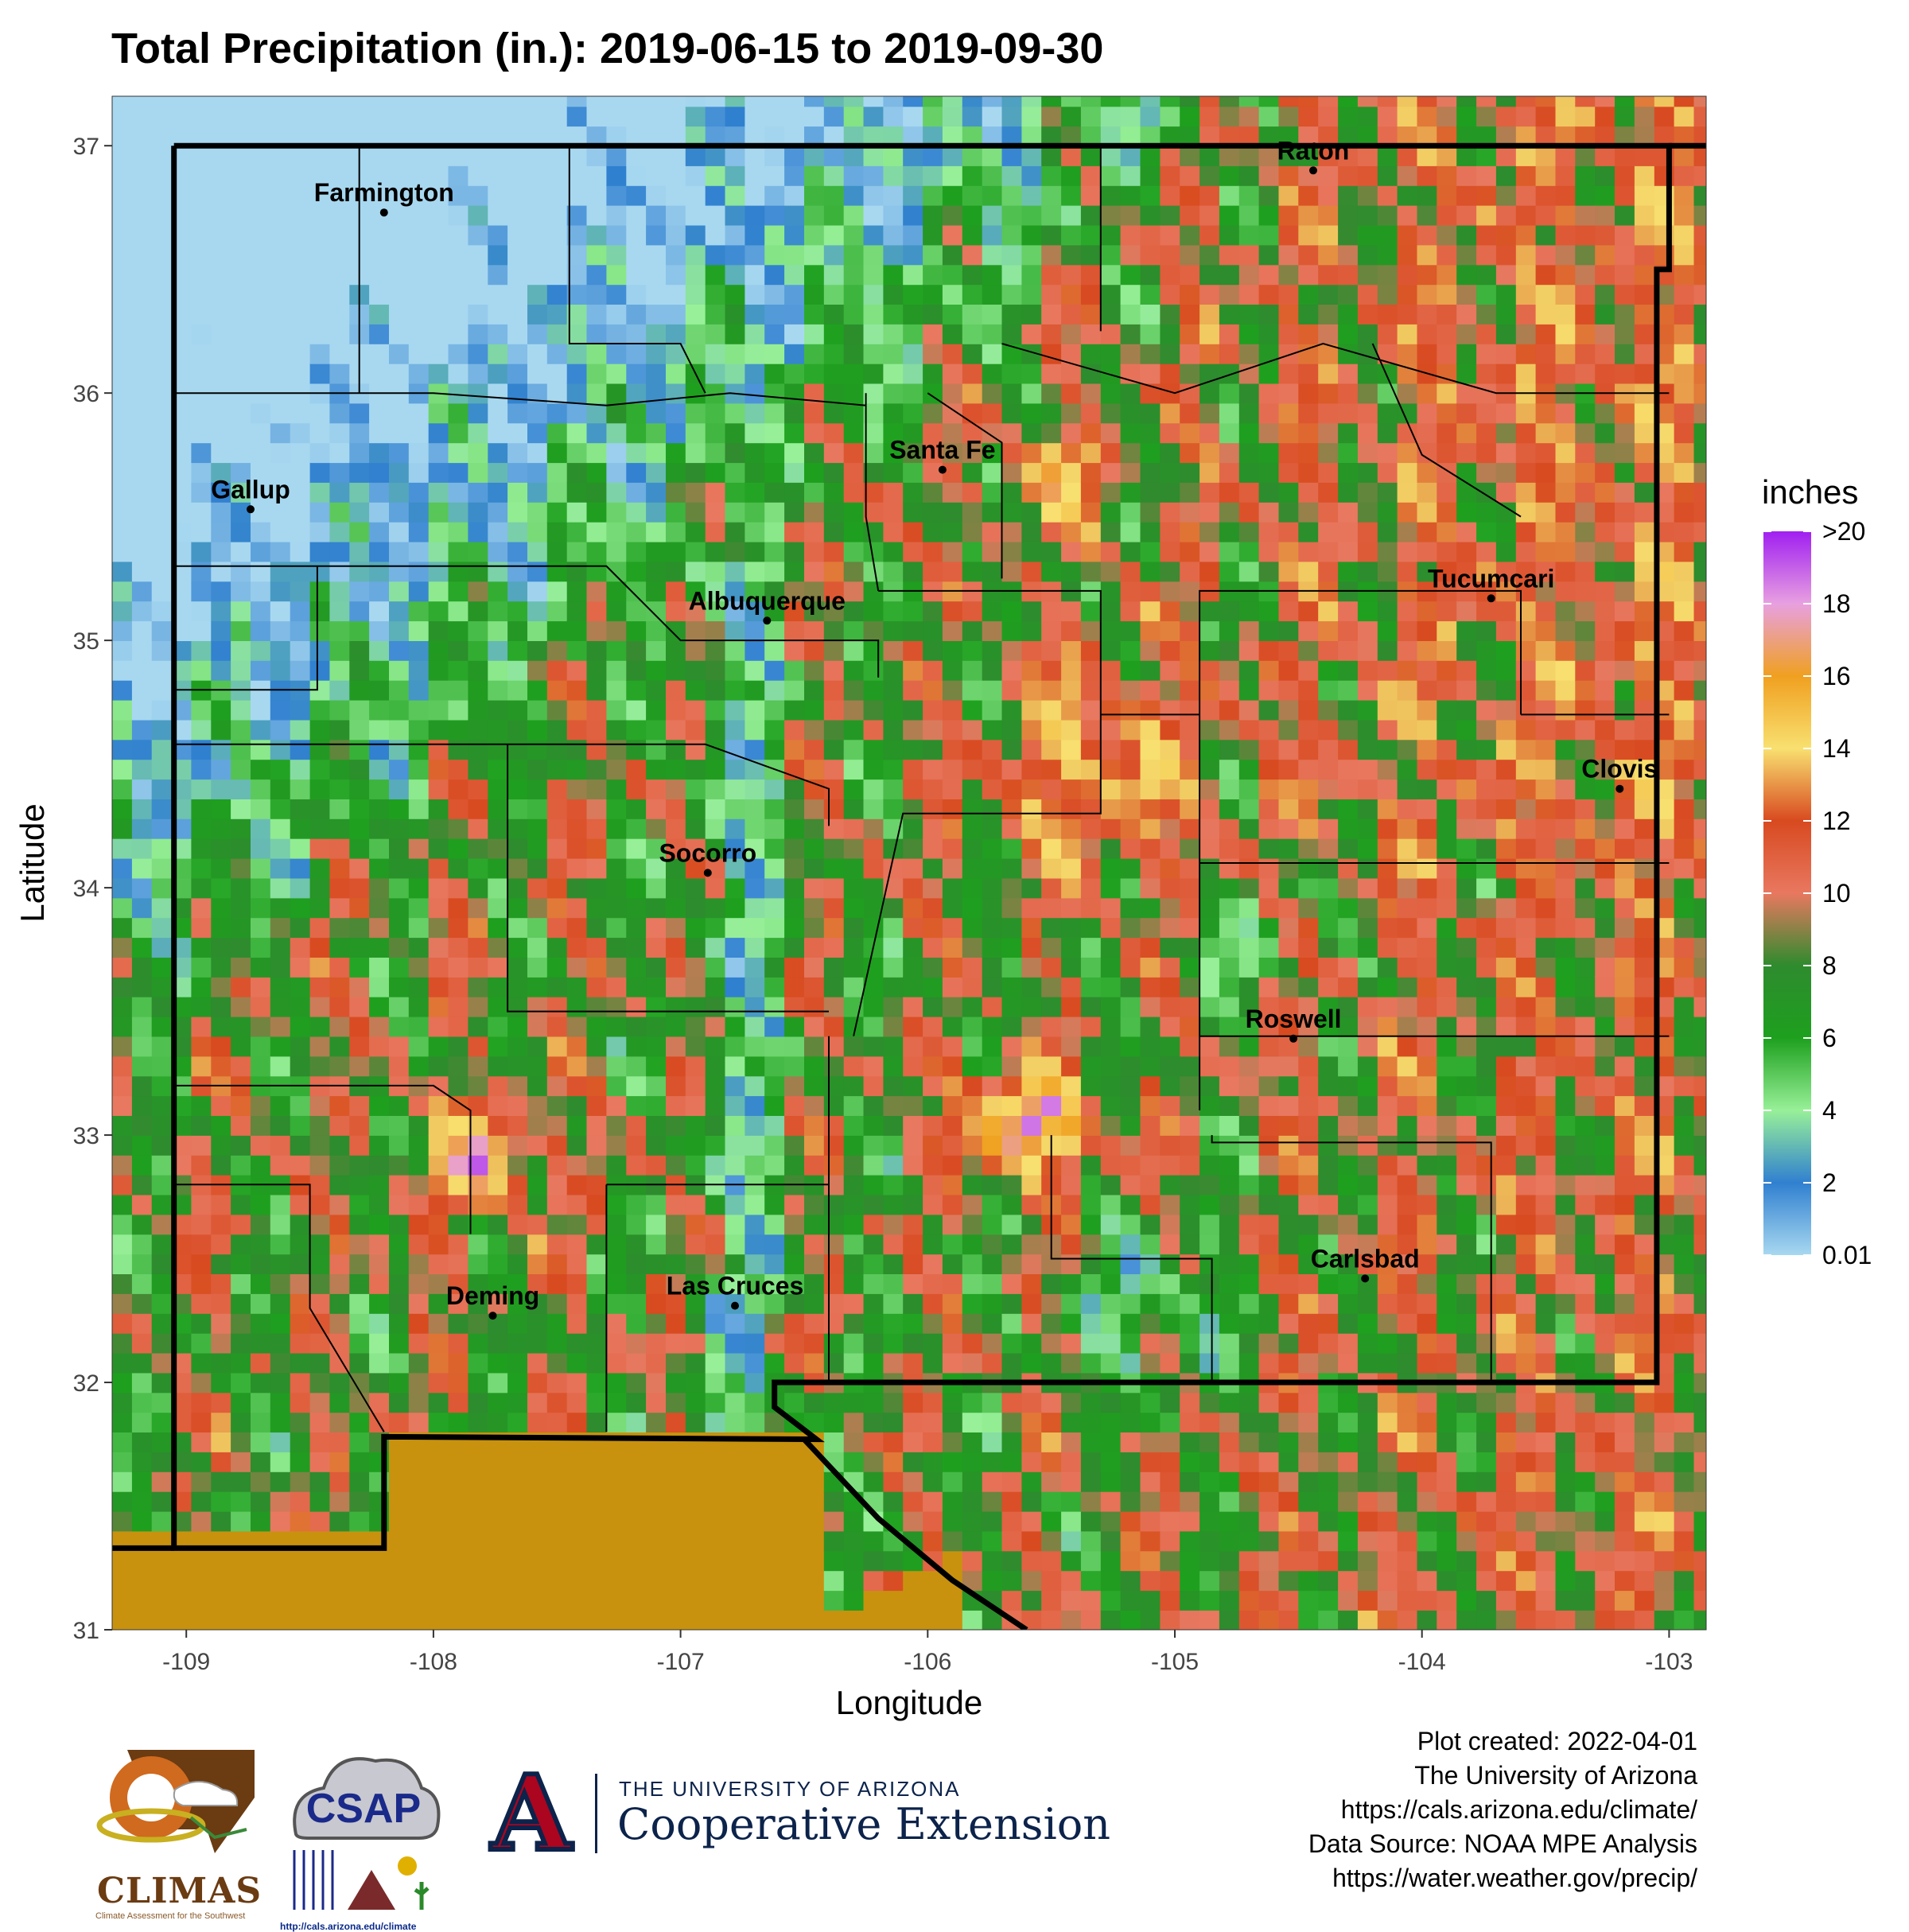 The width and height of the screenshot is (1909, 1932). What do you see at coordinates (250, 489) in the screenshot?
I see `city-label: Gallup` at bounding box center [250, 489].